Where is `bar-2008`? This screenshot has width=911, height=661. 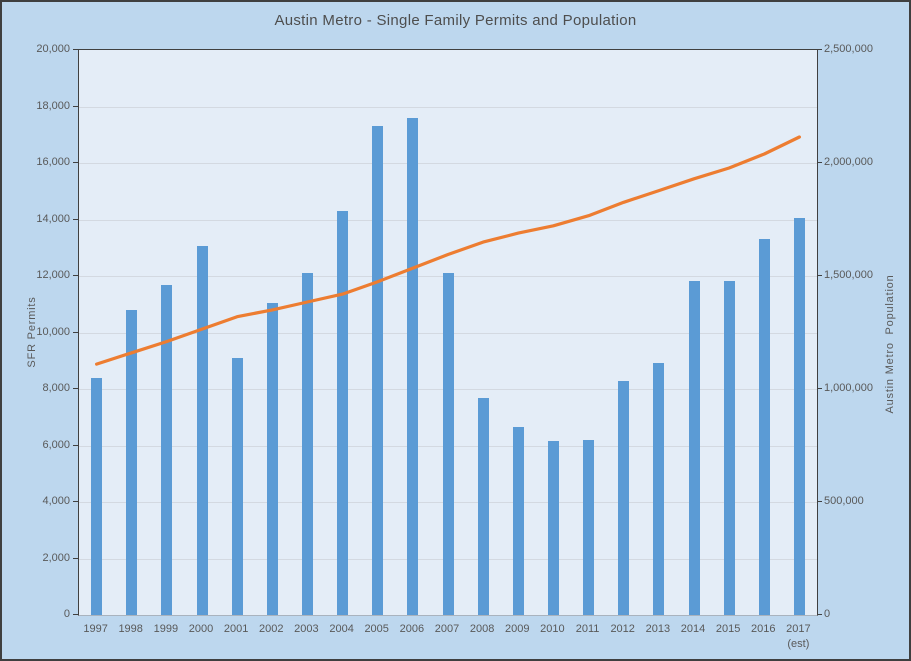
bar-2008 is located at coordinates (483, 506).